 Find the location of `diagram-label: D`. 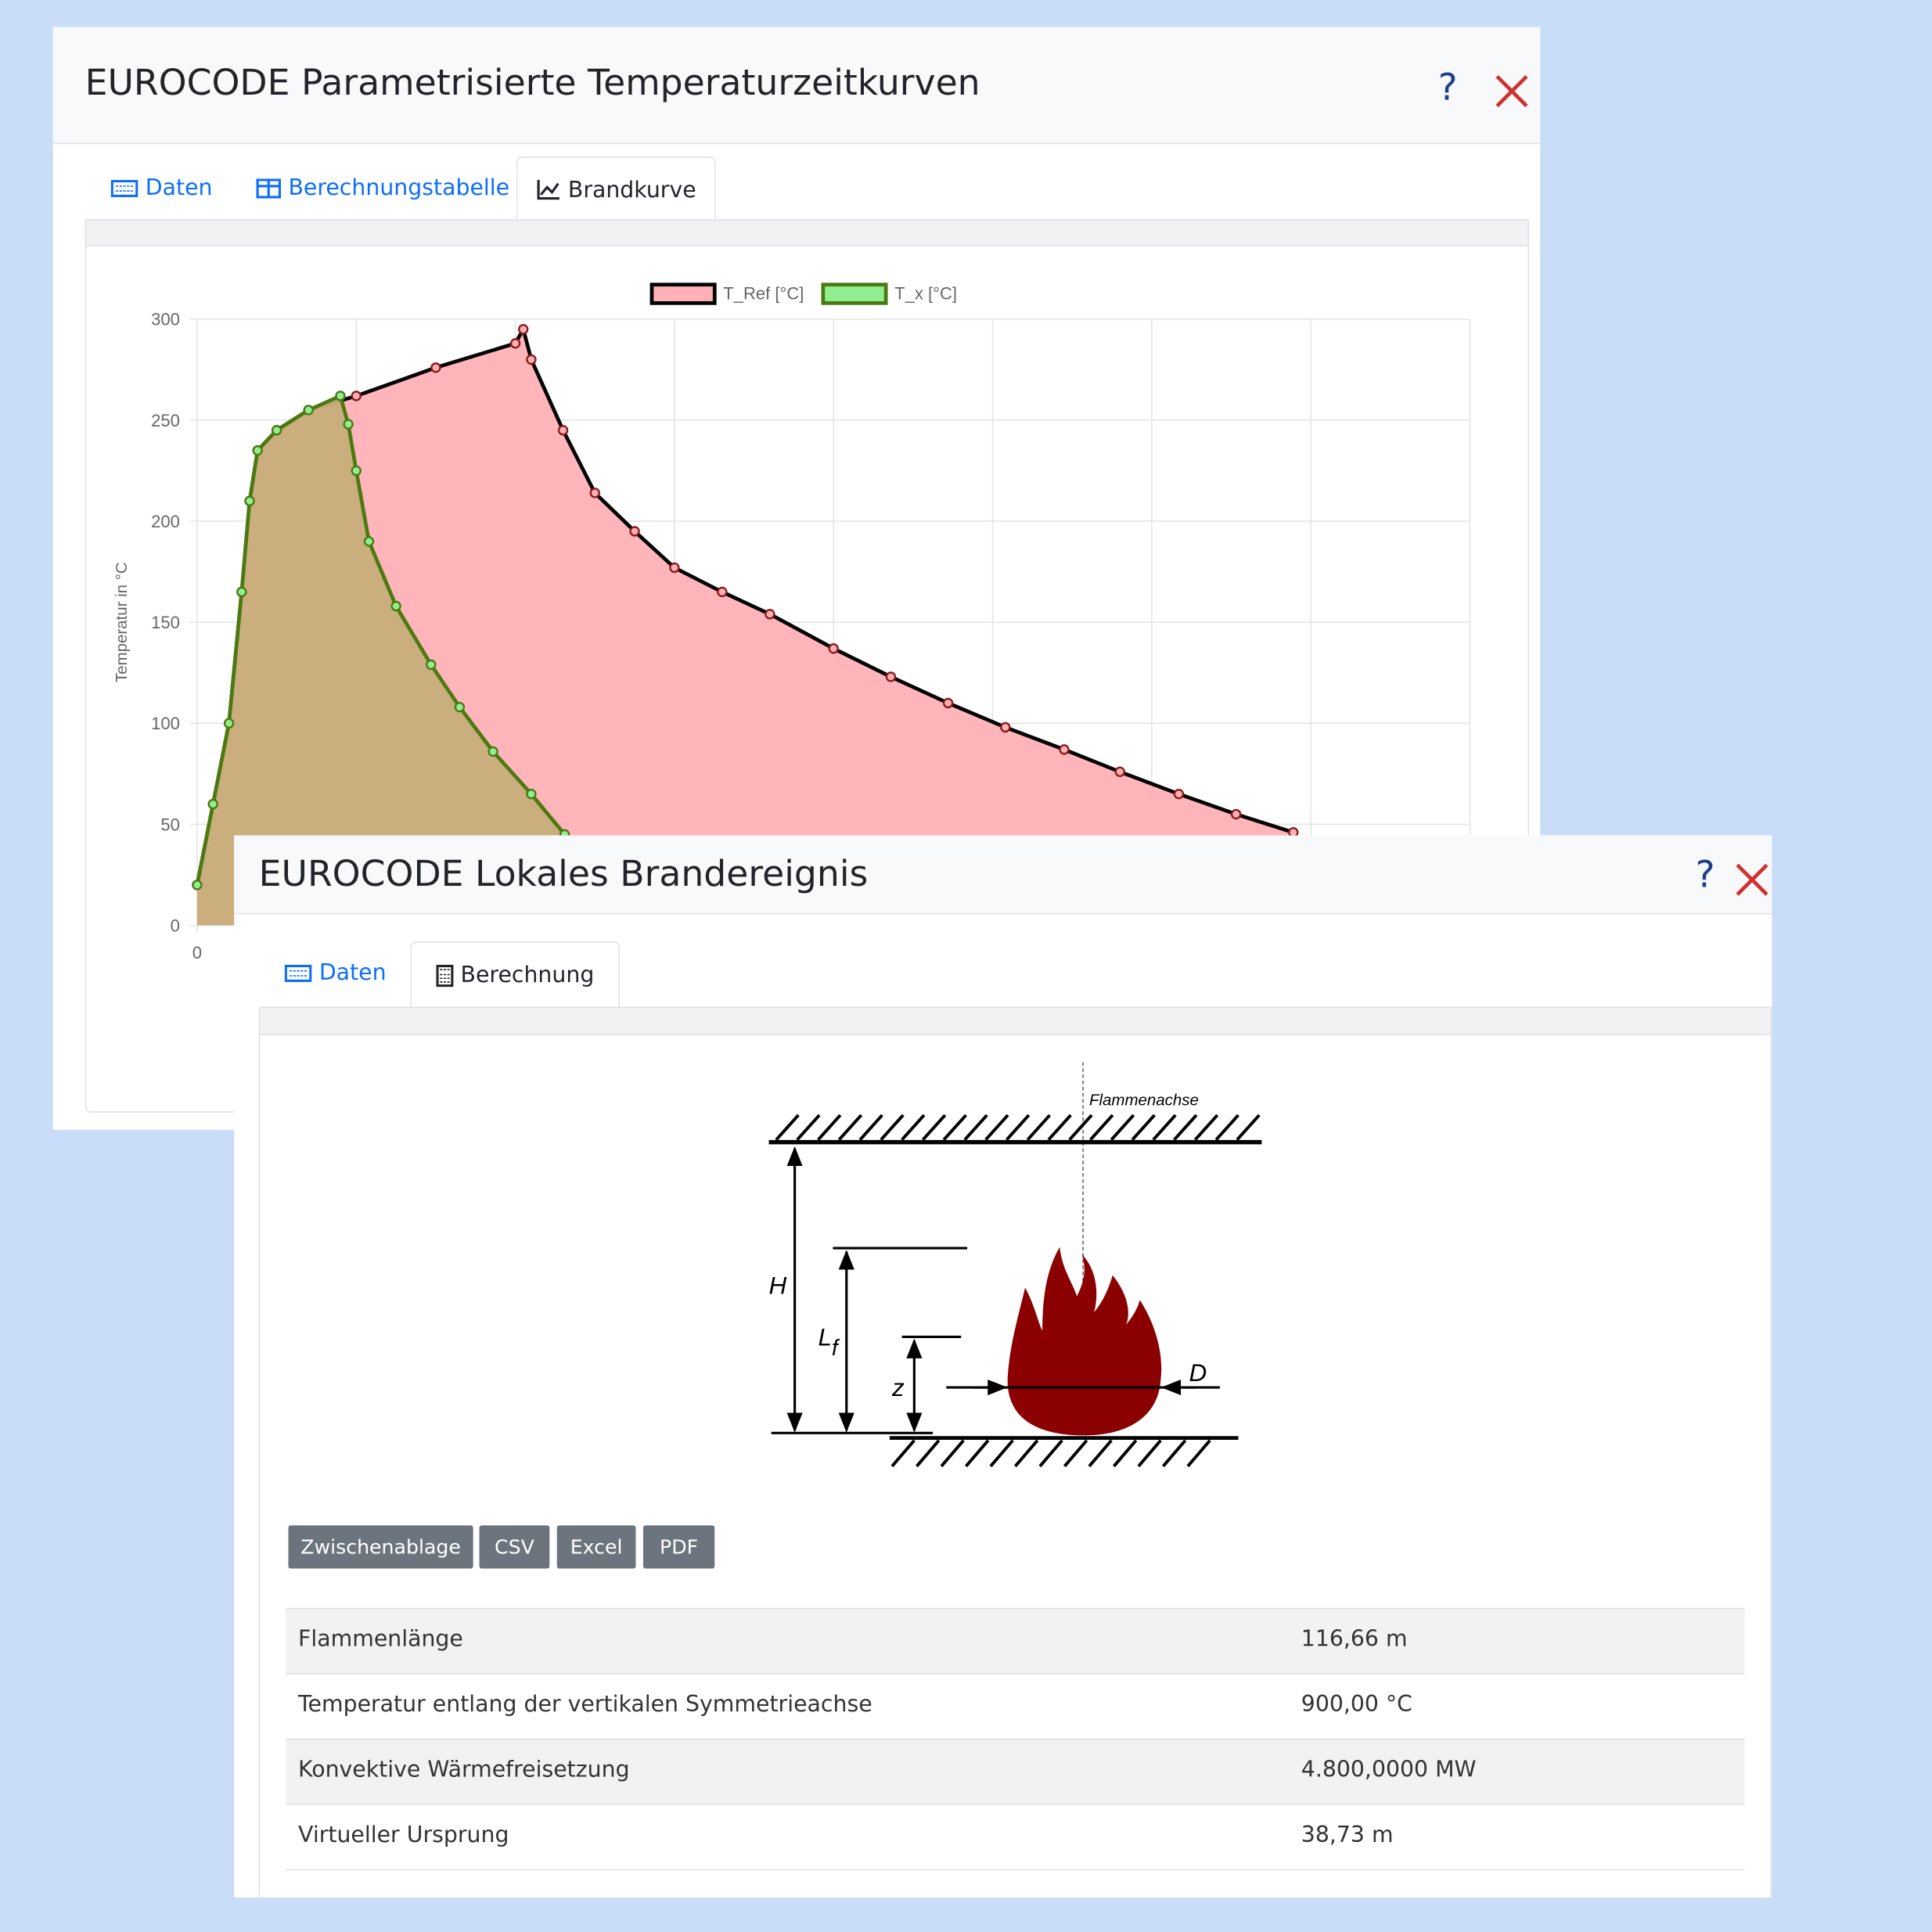

diagram-label: D is located at coordinates (1198, 1372).